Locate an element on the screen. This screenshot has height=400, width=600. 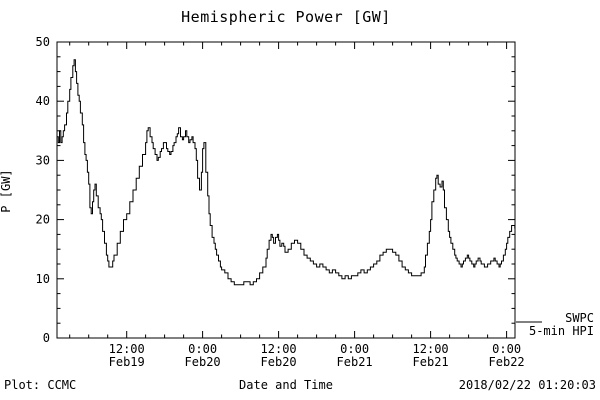
x-axis-label: Date and Time is located at coordinates (286, 385).